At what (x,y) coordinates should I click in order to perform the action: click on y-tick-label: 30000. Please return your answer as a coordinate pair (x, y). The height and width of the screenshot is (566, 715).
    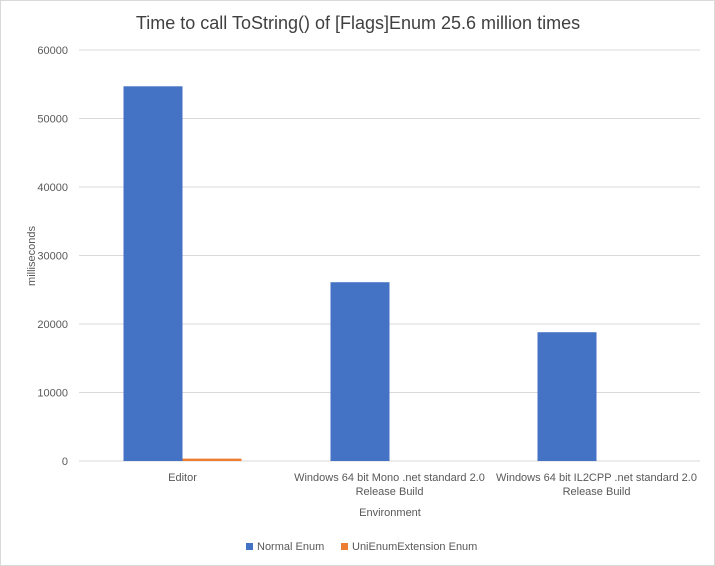
    Looking at the image, I should click on (52, 257).